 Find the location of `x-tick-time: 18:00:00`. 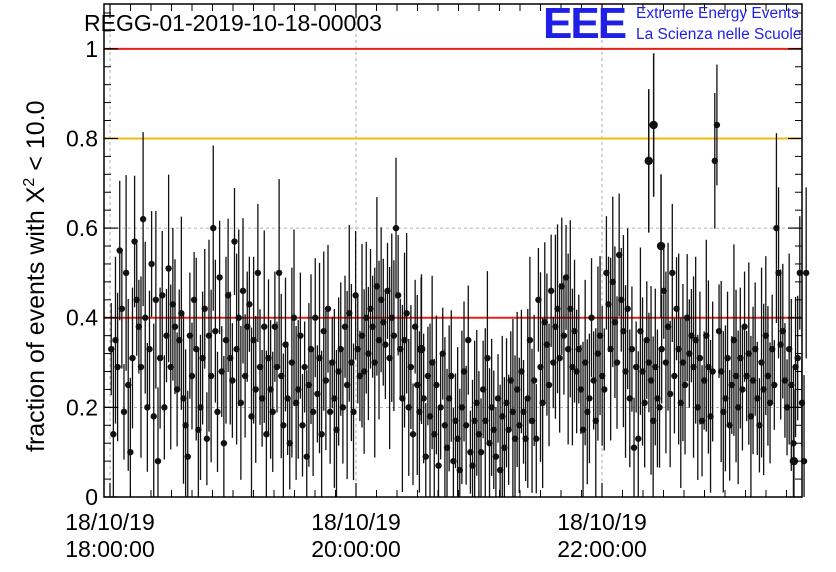

x-tick-time: 18:00:00 is located at coordinates (110, 549).